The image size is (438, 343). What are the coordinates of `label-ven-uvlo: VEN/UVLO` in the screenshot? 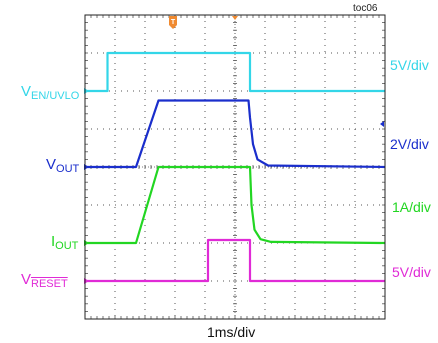 It's located at (50, 93).